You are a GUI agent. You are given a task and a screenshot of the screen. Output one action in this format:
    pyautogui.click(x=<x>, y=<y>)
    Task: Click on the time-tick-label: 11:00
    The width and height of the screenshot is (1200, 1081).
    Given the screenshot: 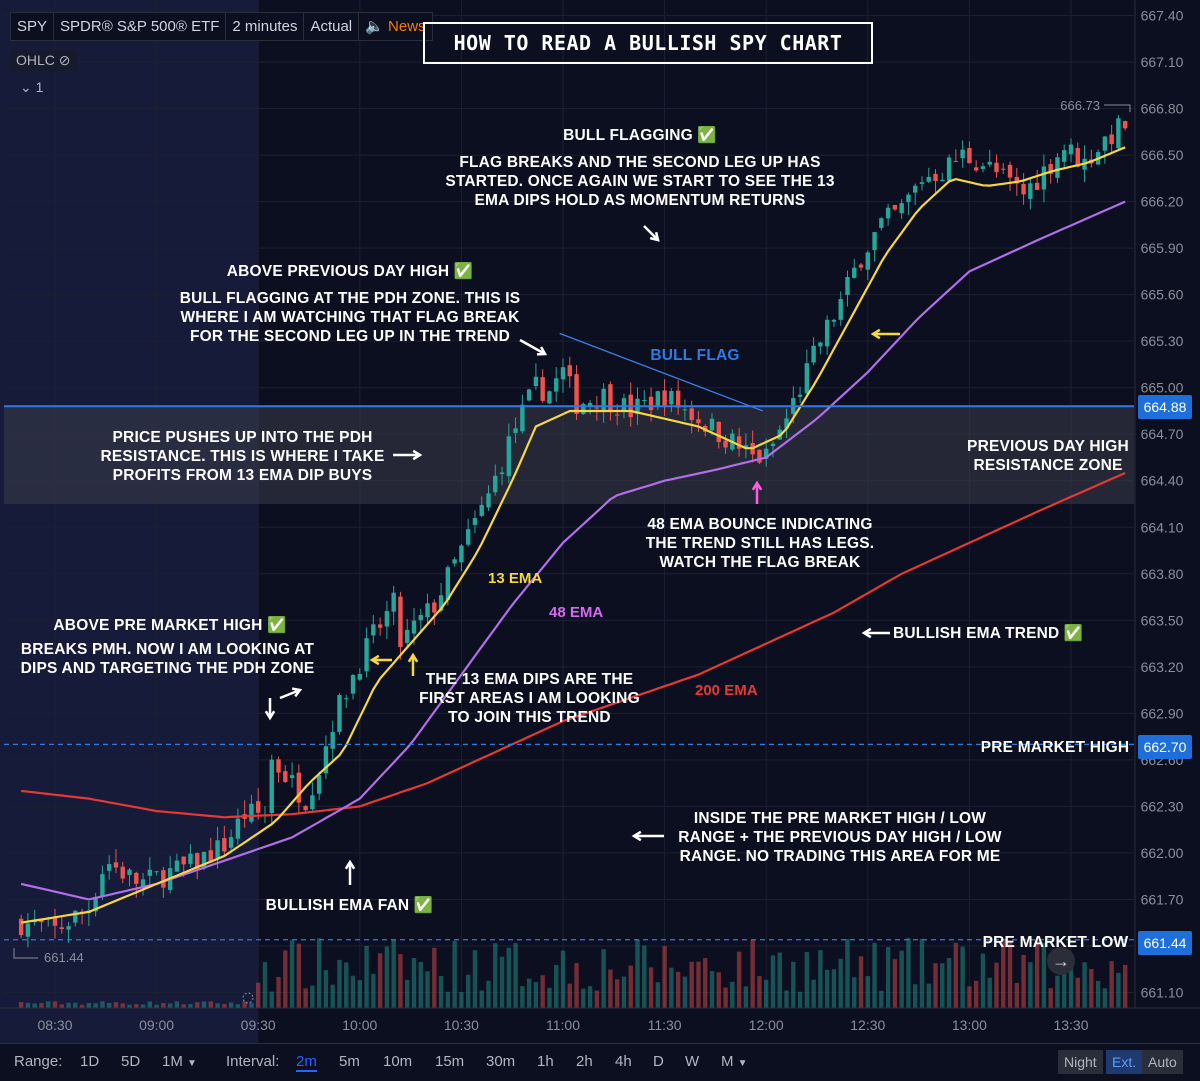 What is the action you would take?
    pyautogui.click(x=563, y=1025)
    